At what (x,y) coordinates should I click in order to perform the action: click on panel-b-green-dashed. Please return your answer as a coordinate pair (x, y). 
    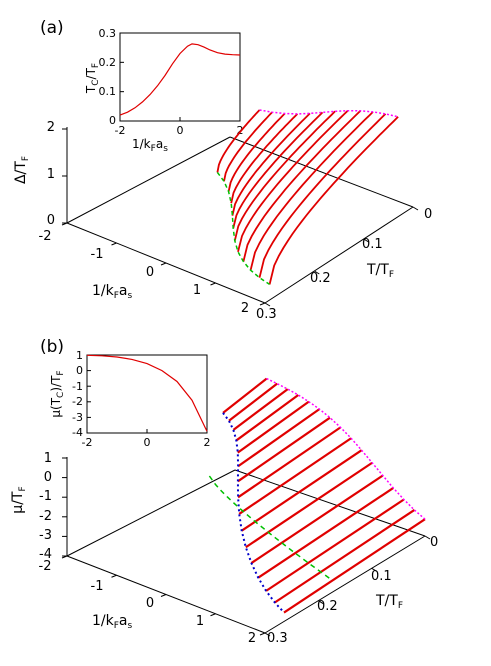
    Looking at the image, I should click on (269, 527).